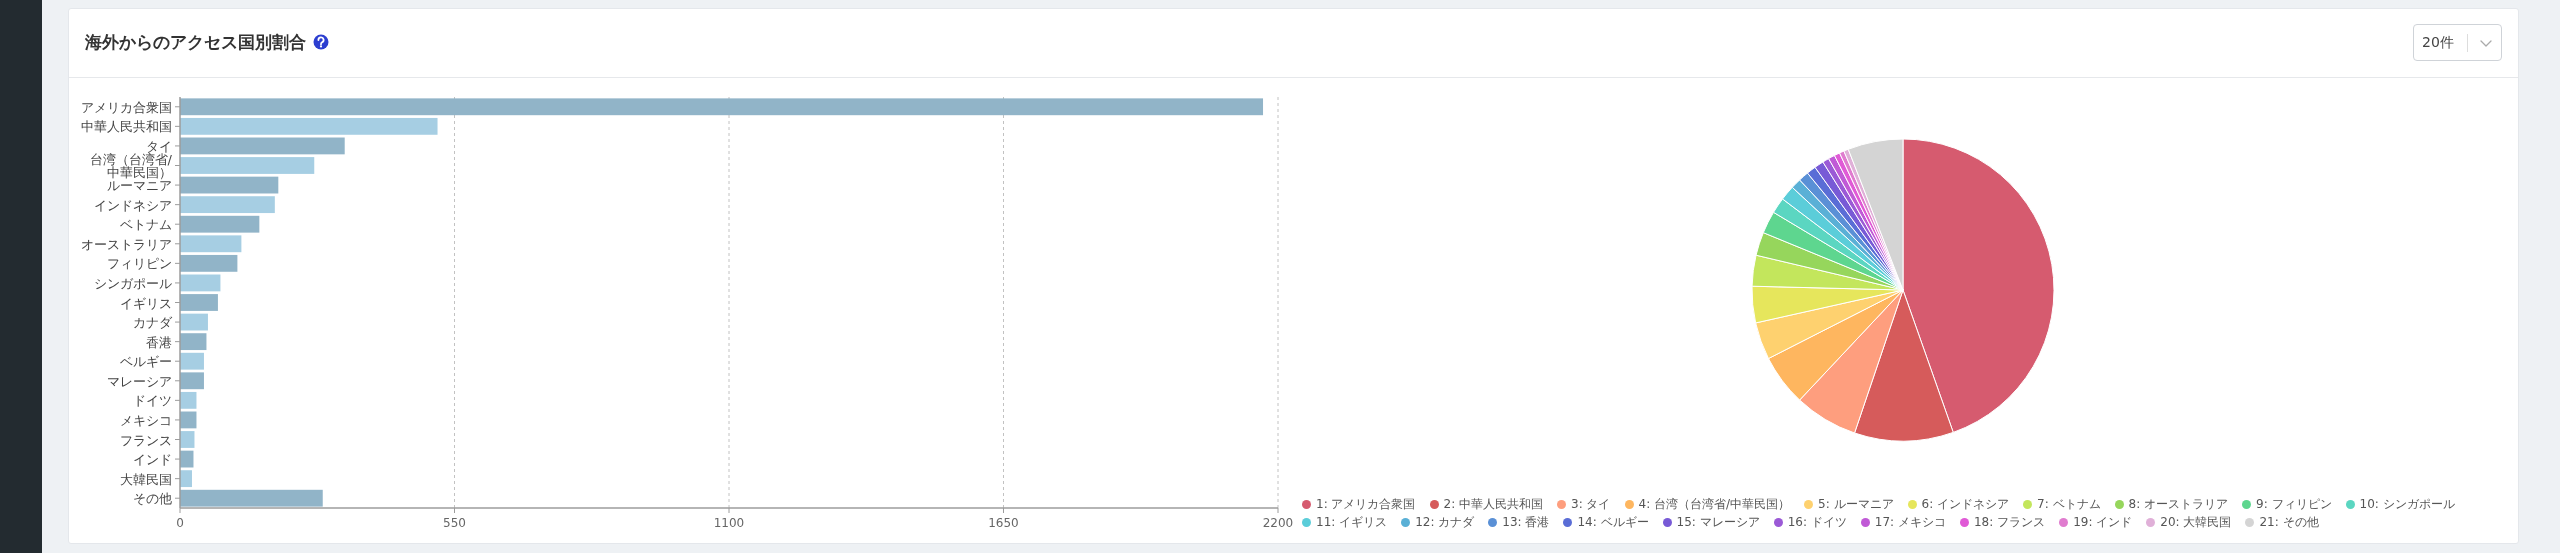  Describe the element at coordinates (1910, 522) in the screenshot. I see `legend-label: 17: メキシコ` at that location.